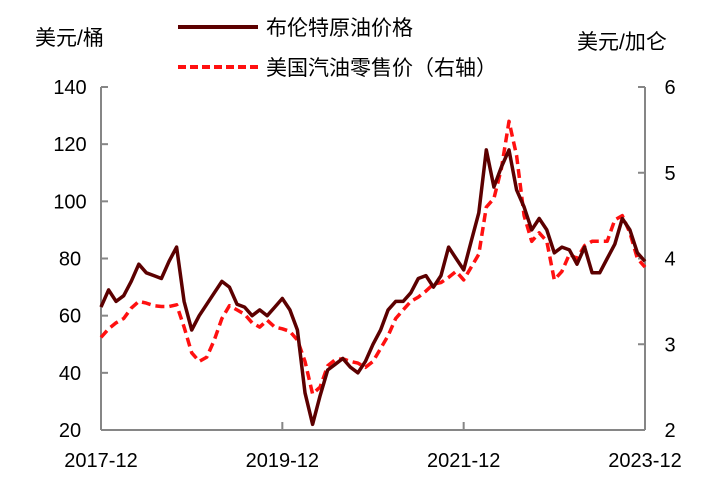  What do you see at coordinates (381, 68) in the screenshot?
I see `legend-label: 美国汽油零售价（右轴）` at bounding box center [381, 68].